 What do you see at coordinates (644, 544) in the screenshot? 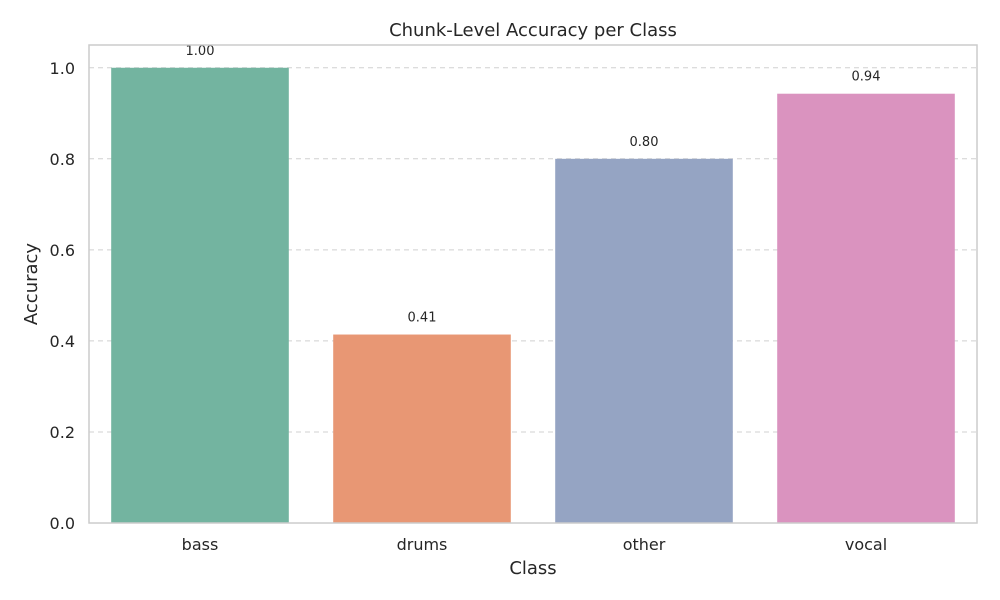
I see `x-tick-label-other: other` at bounding box center [644, 544].